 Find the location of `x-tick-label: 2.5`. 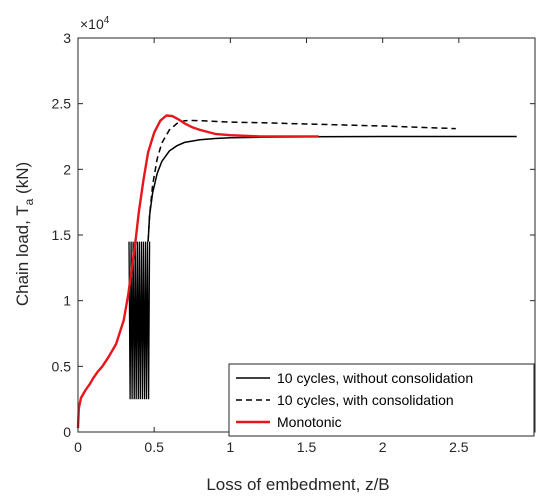

x-tick-label: 2.5 is located at coordinates (459, 447).